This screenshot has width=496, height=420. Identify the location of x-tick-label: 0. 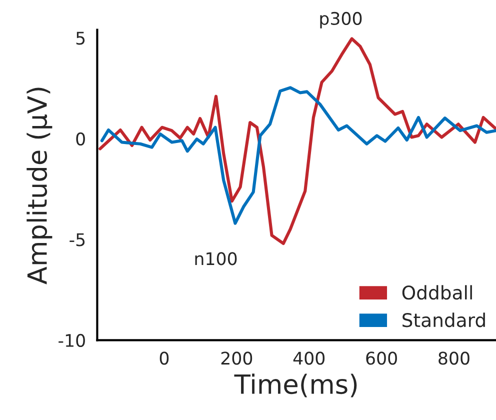
(164, 358).